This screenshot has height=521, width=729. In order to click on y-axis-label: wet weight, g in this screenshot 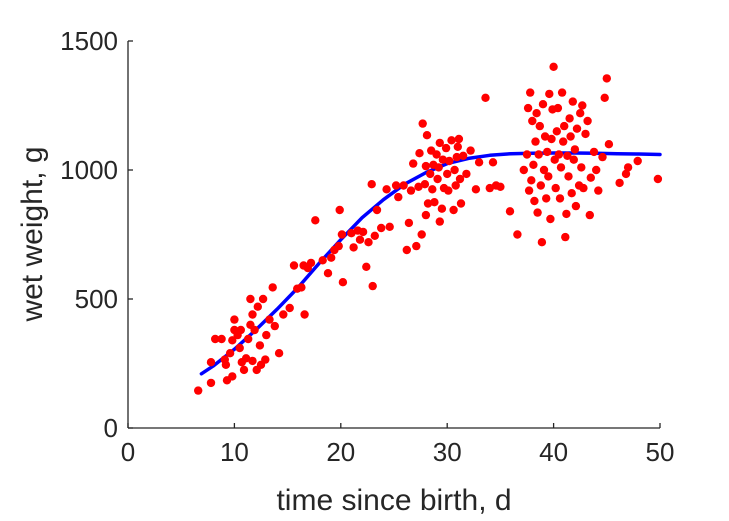, I will do `click(32, 234)`.